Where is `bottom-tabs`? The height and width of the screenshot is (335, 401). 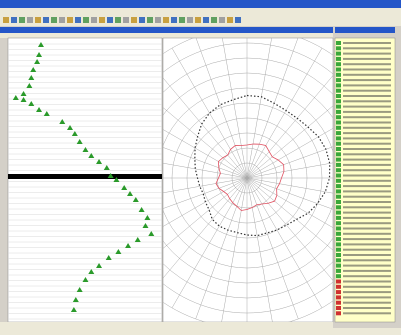
bottom-tabs is located at coordinates (166, 325).